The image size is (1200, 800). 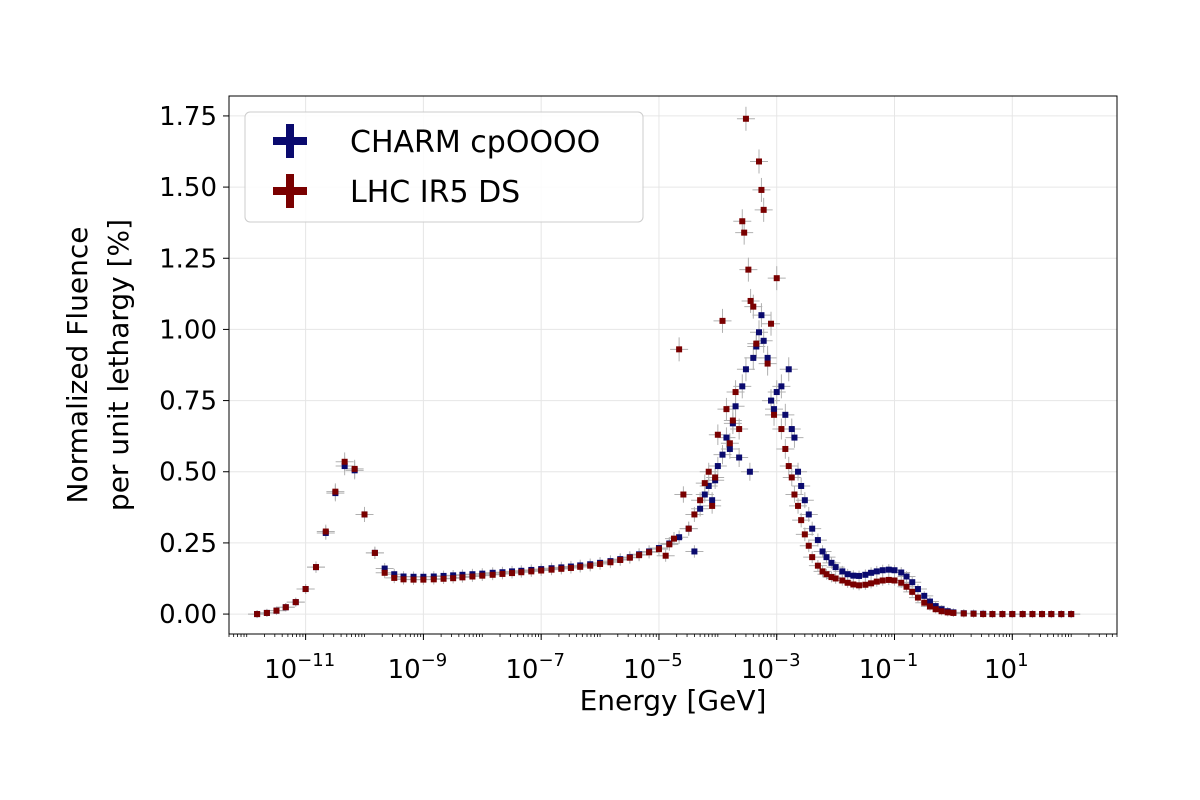 What do you see at coordinates (535, 667) in the screenshot?
I see `x-tick-label: 10−7` at bounding box center [535, 667].